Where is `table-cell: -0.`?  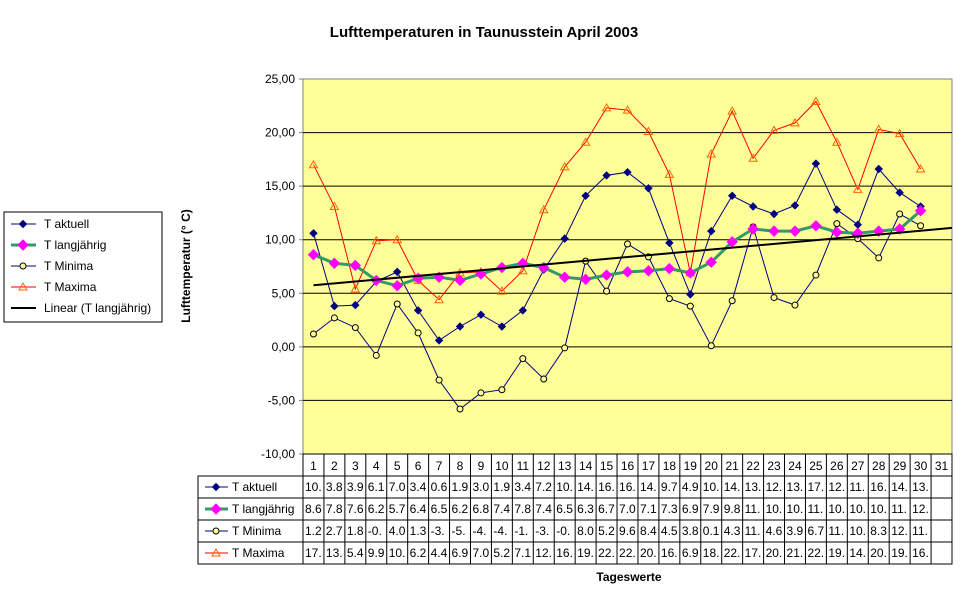
table-cell: -0. is located at coordinates (563, 531).